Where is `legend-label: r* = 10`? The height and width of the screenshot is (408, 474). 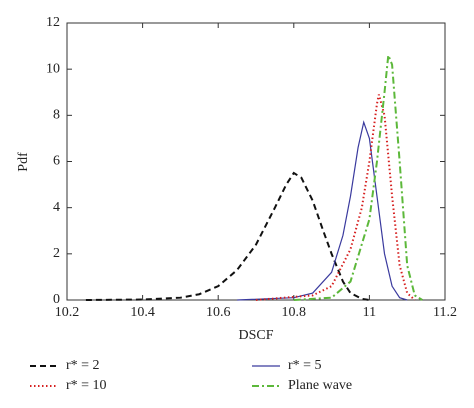
legend-label: r* = 10 is located at coordinates (86, 385).